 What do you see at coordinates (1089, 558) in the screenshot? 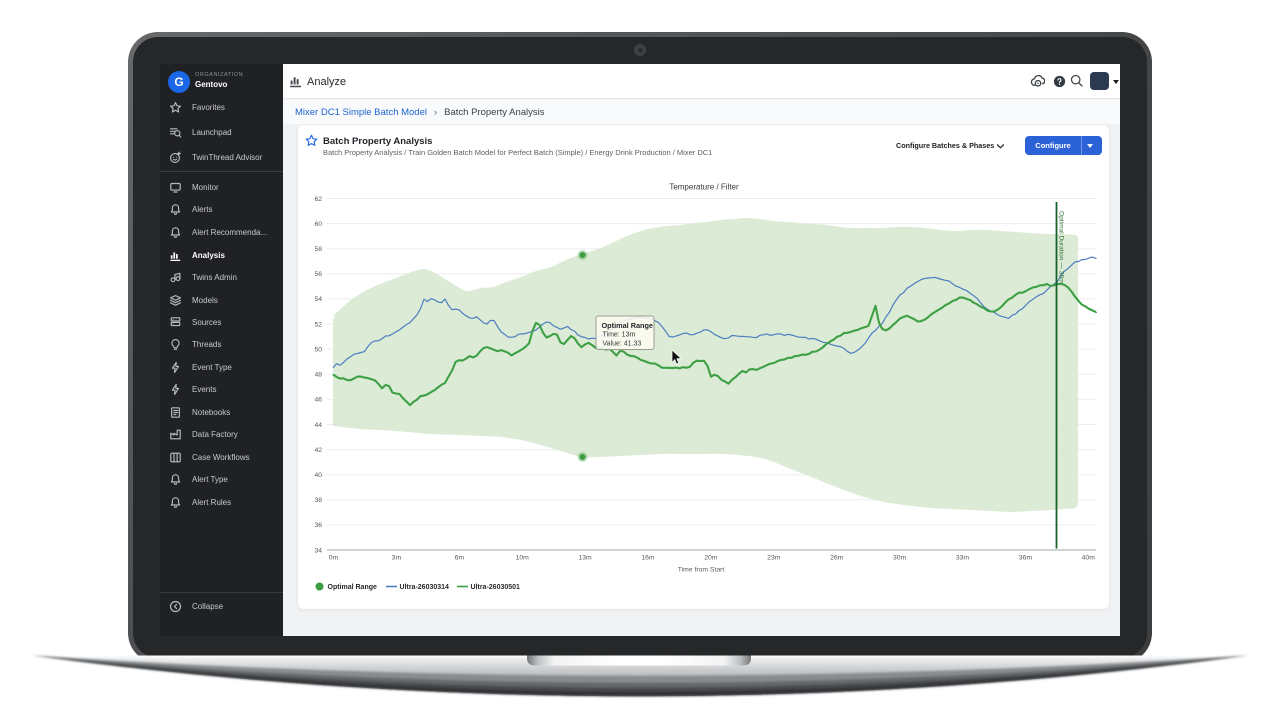
I see `svg-text: 40m` at bounding box center [1089, 558].